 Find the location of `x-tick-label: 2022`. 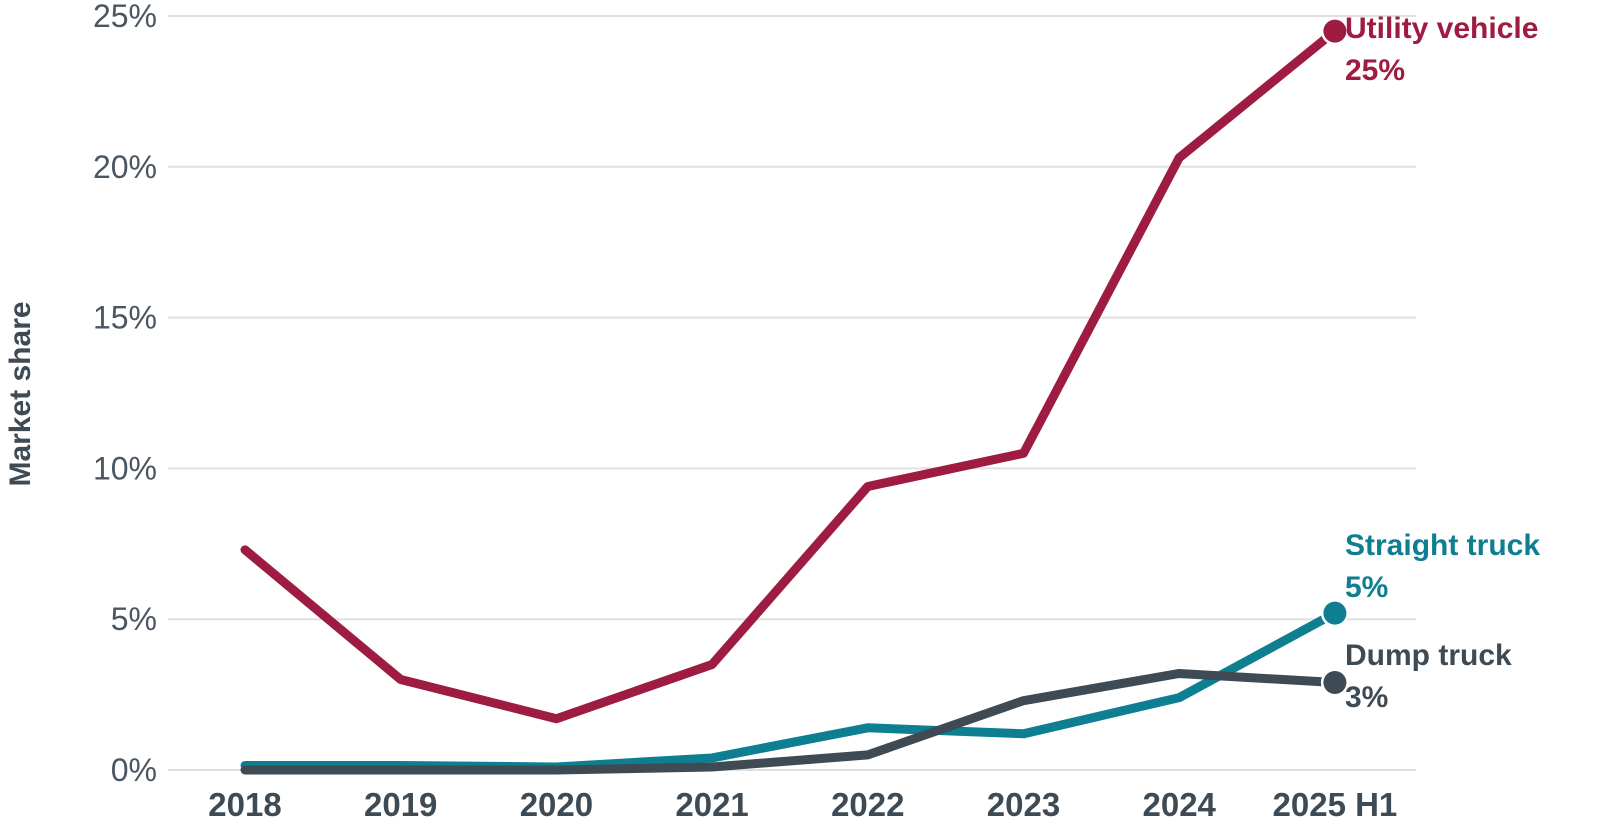

x-tick-label: 2022 is located at coordinates (867, 804).